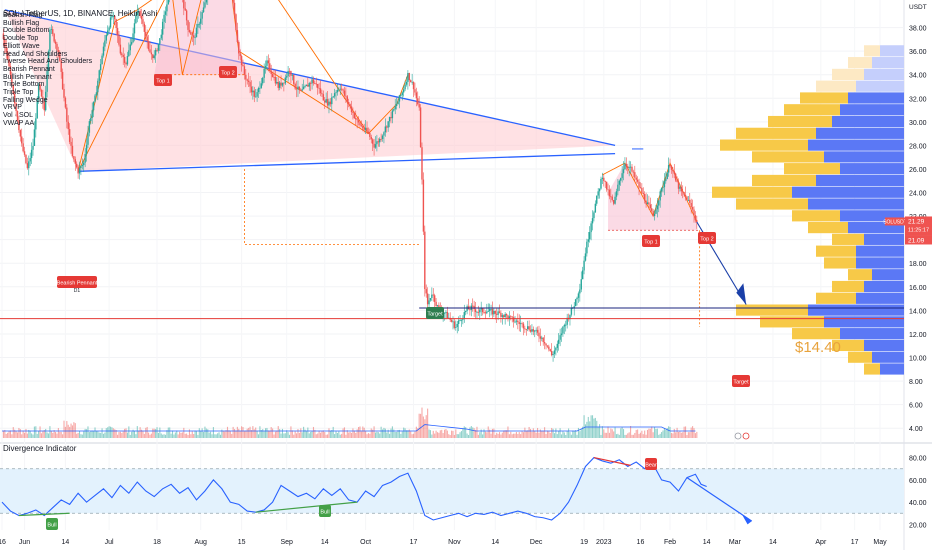 Image resolution: width=932 pixels, height=550 pixels. What do you see at coordinates (18, 93) in the screenshot?
I see `indicator-item: Triple Top` at bounding box center [18, 93].